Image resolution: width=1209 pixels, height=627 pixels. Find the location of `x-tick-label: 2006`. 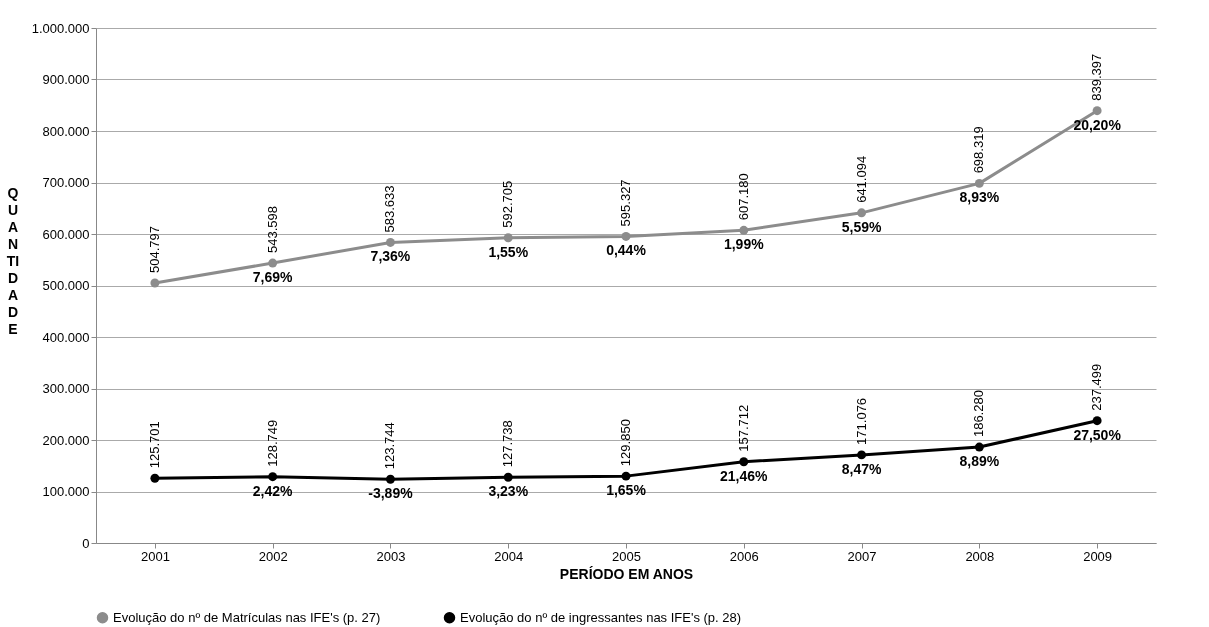

x-tick-label: 2006 is located at coordinates (744, 556).